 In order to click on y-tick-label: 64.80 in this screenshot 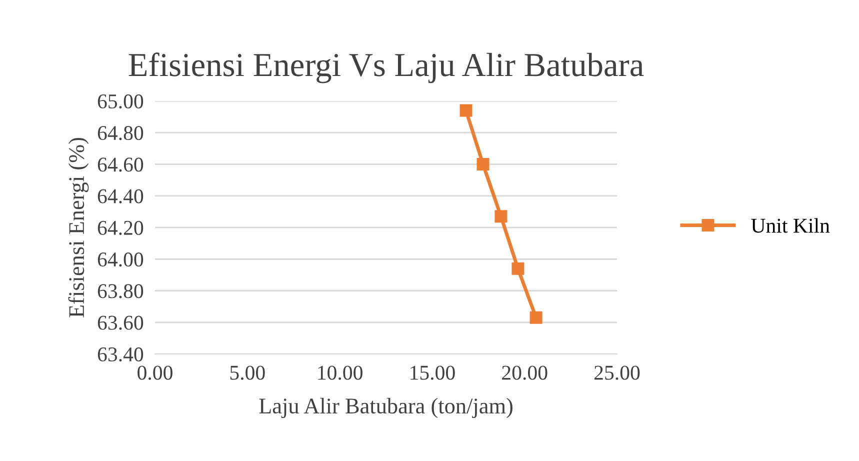, I will do `click(121, 133)`.